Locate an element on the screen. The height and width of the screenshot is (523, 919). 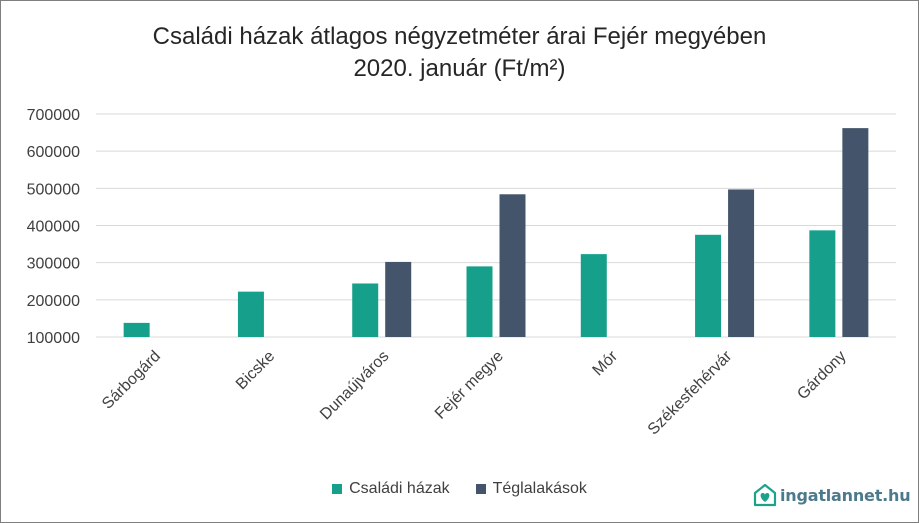
y-tick-label: 500000 is located at coordinates (53, 189).